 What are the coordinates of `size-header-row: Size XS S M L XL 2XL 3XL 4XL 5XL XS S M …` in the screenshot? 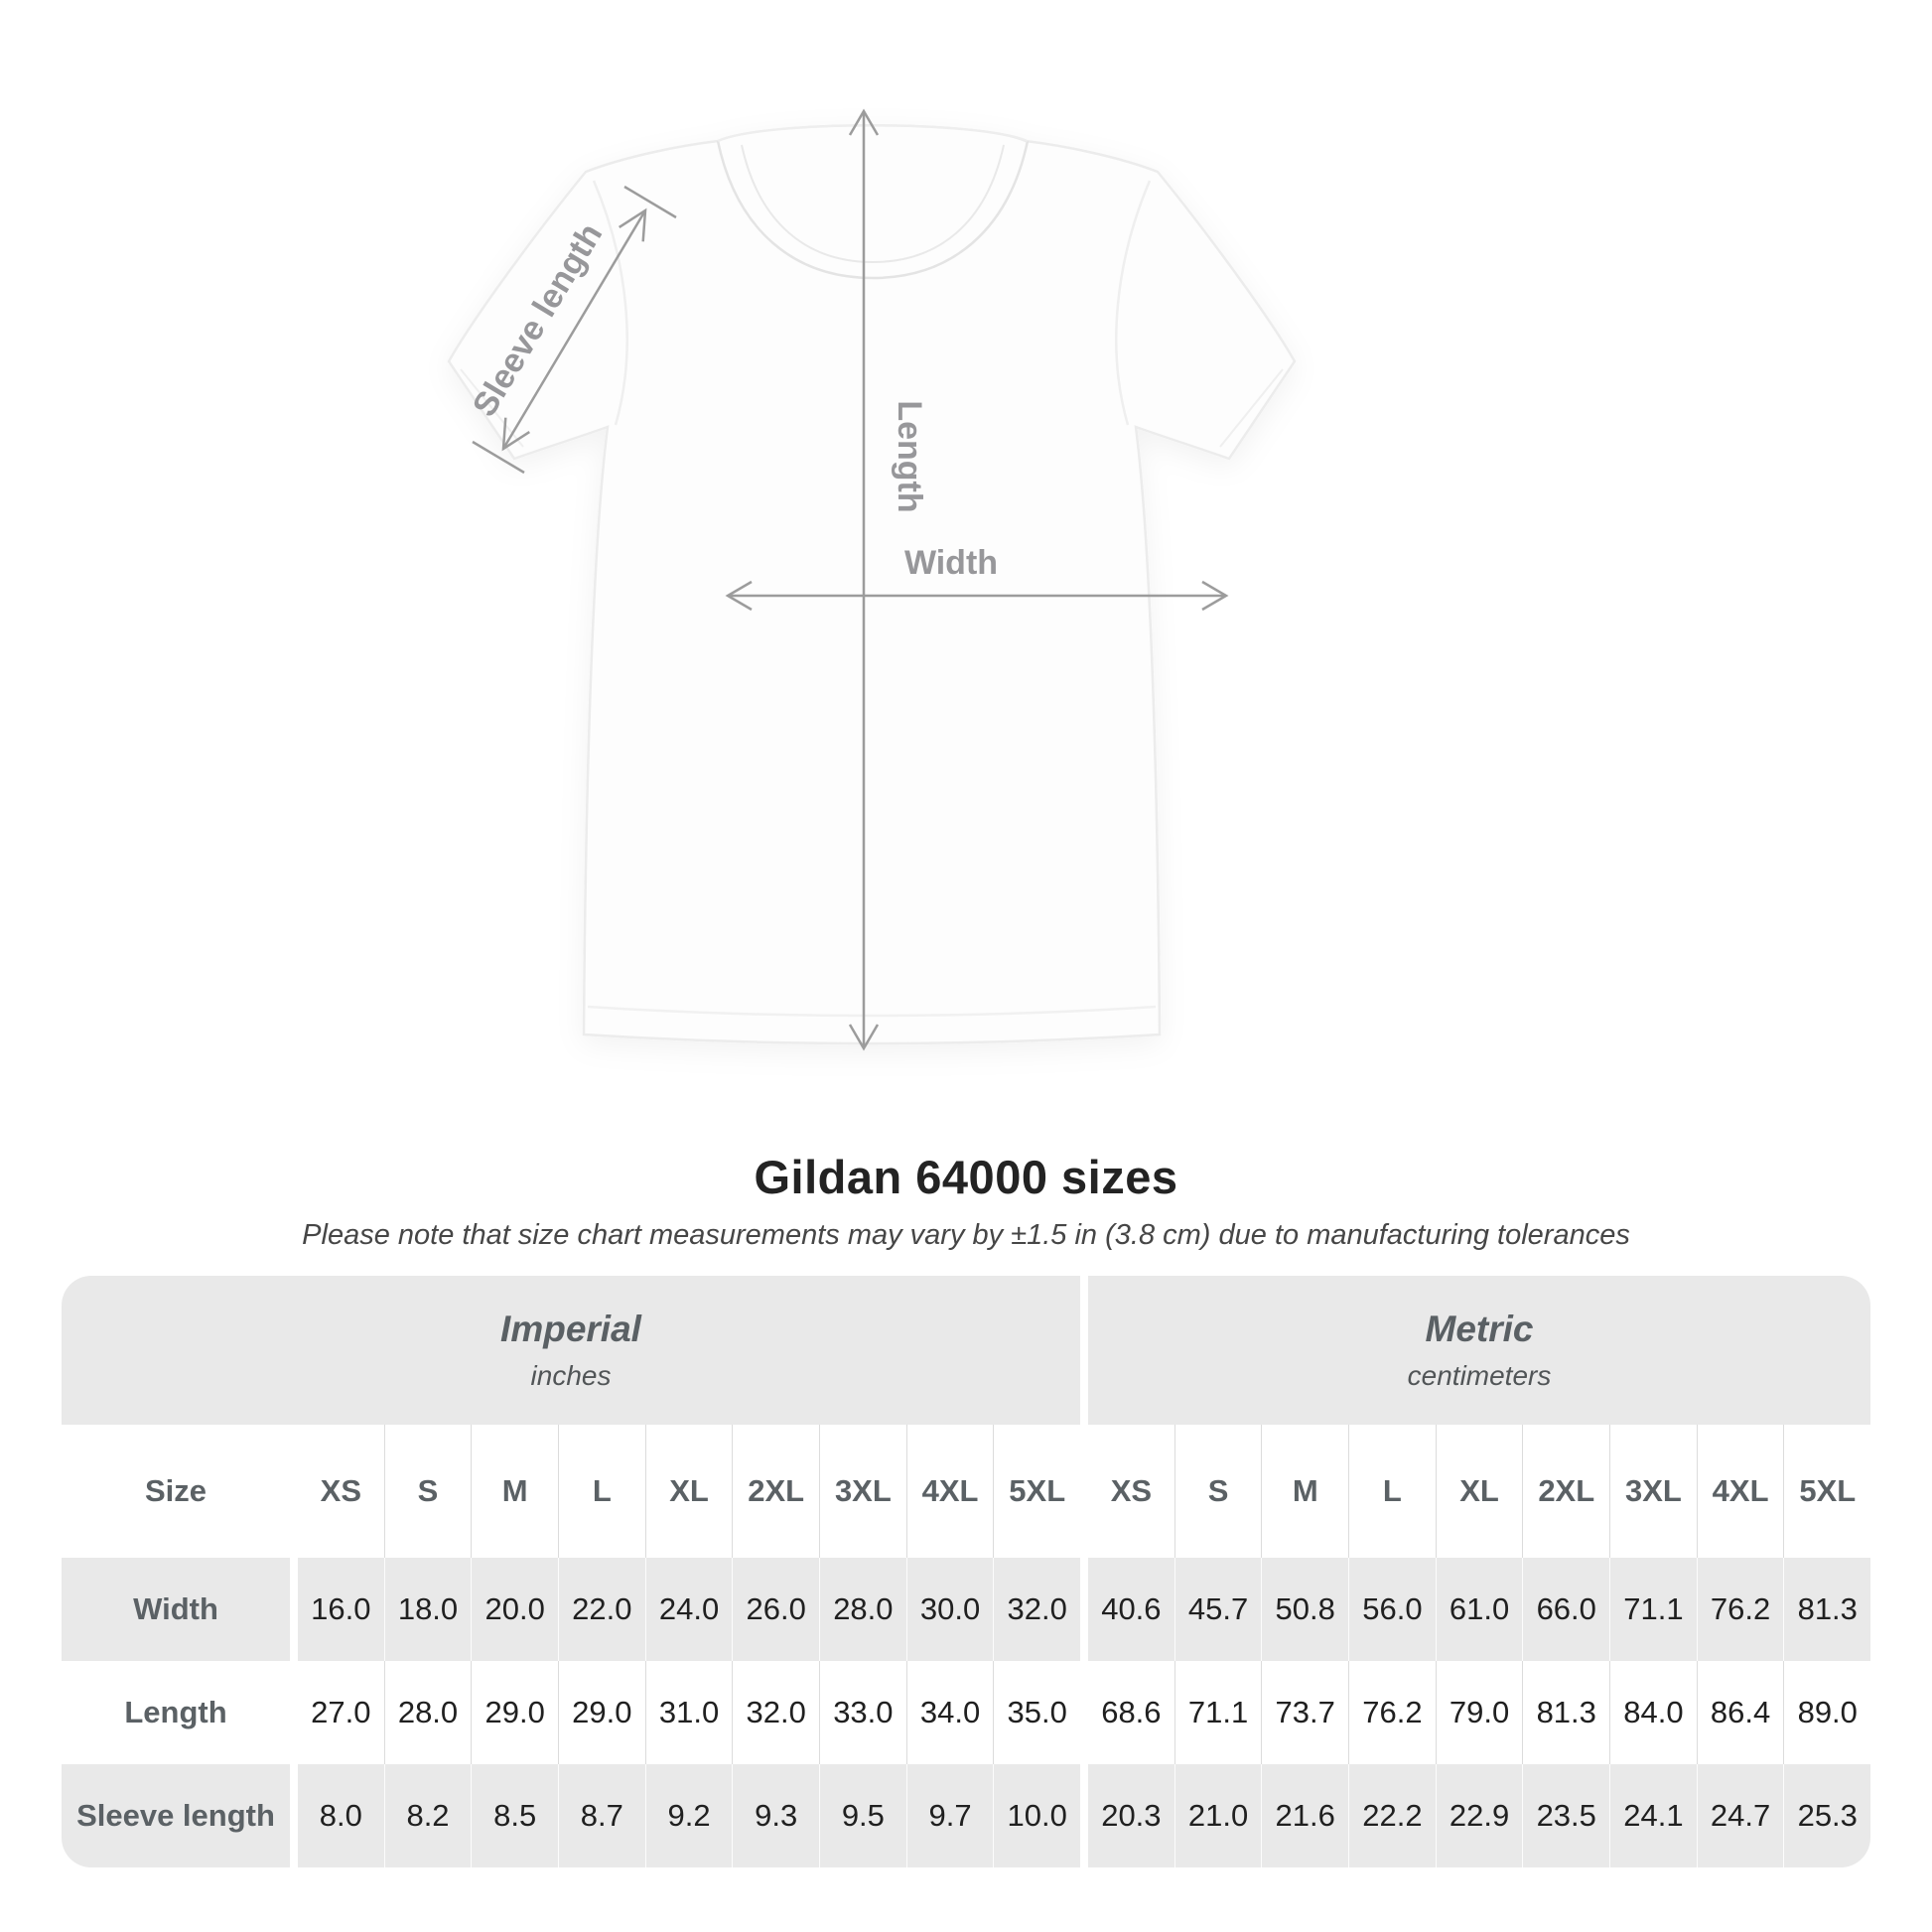 It's located at (966, 1491).